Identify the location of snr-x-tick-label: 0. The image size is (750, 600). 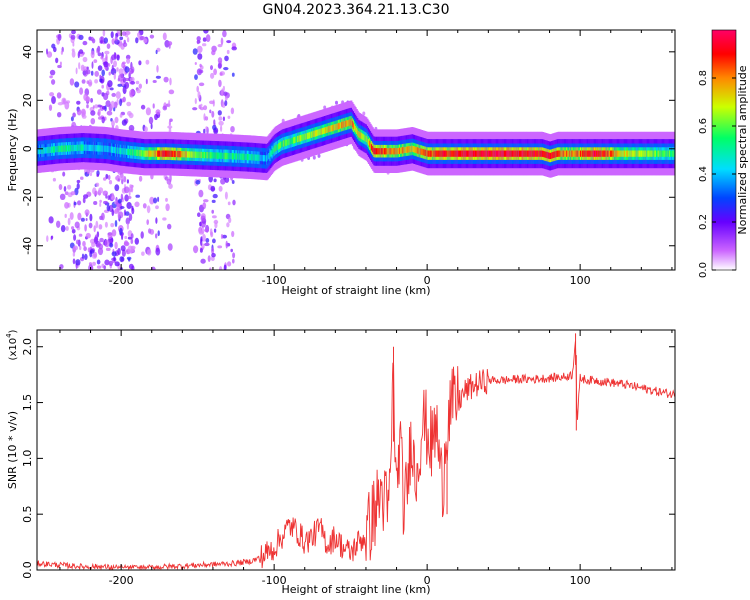
(427, 580).